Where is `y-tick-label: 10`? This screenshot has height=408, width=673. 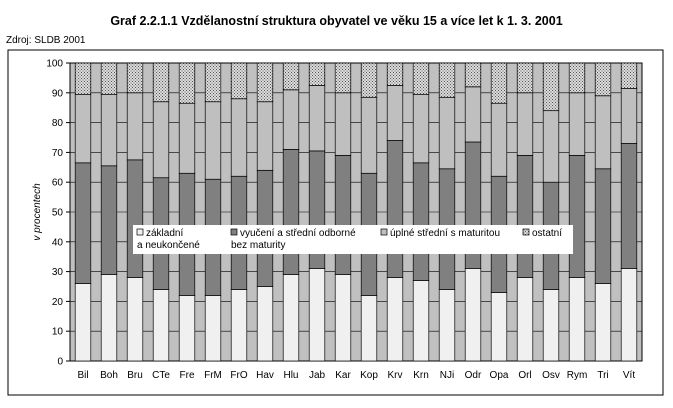 y-tick-label: 10 is located at coordinates (58, 332).